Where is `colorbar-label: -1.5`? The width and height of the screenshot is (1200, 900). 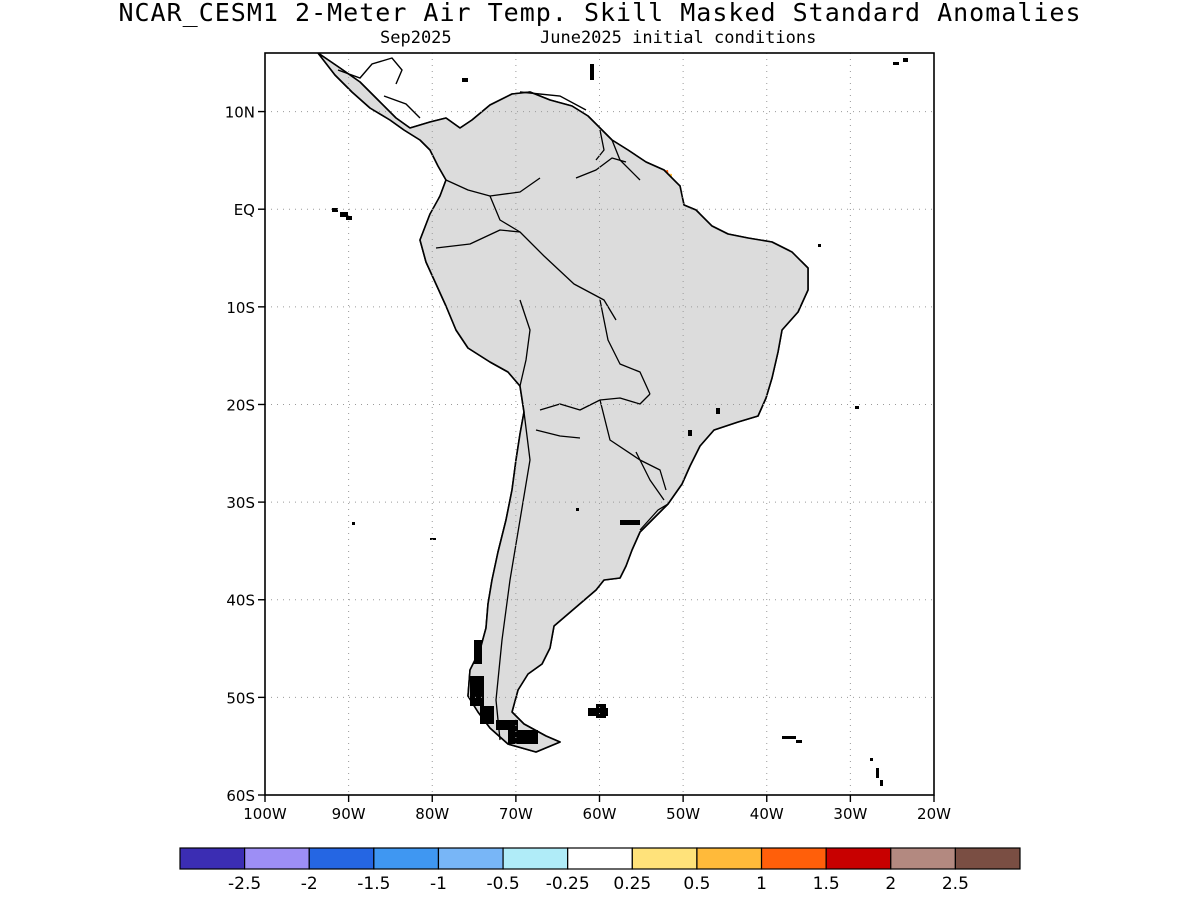 colorbar-label: -1.5 is located at coordinates (373, 884).